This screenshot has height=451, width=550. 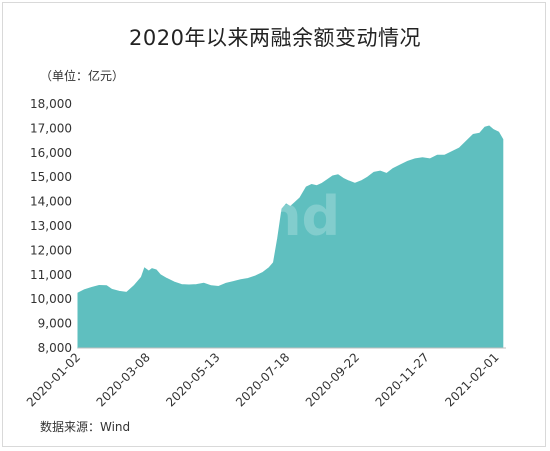 What do you see at coordinates (51, 299) in the screenshot?
I see `y-tick-label: 10,000` at bounding box center [51, 299].